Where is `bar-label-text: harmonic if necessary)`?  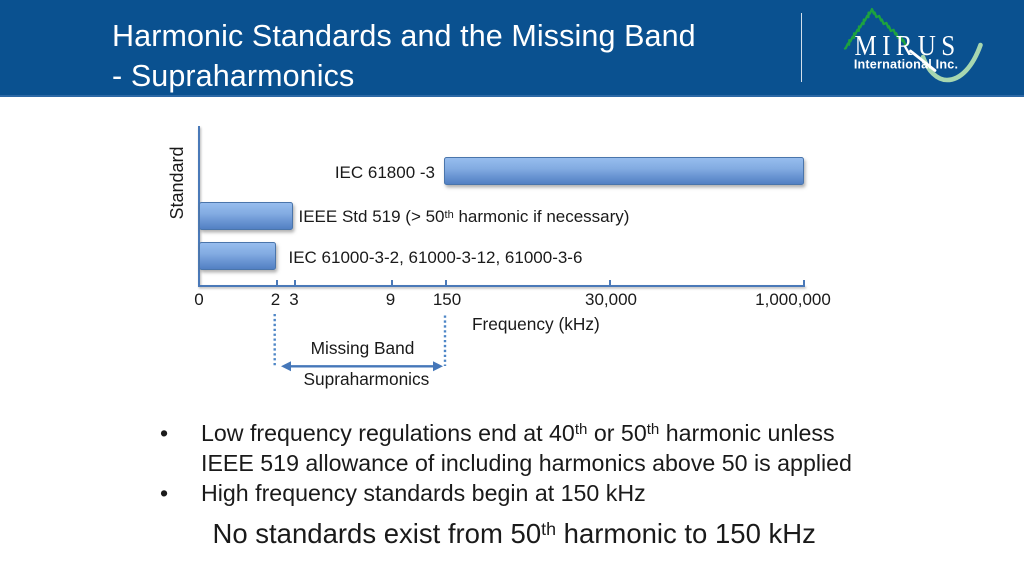 bar-label-text: harmonic if necessary) is located at coordinates (541, 217).